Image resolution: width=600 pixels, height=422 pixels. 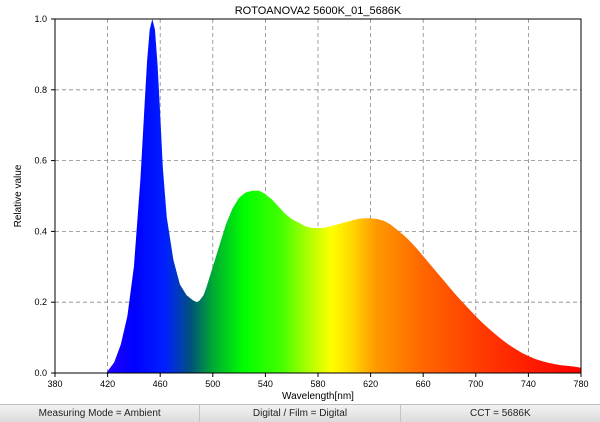 I want to click on x-tick-label: 580, so click(x=317, y=384).